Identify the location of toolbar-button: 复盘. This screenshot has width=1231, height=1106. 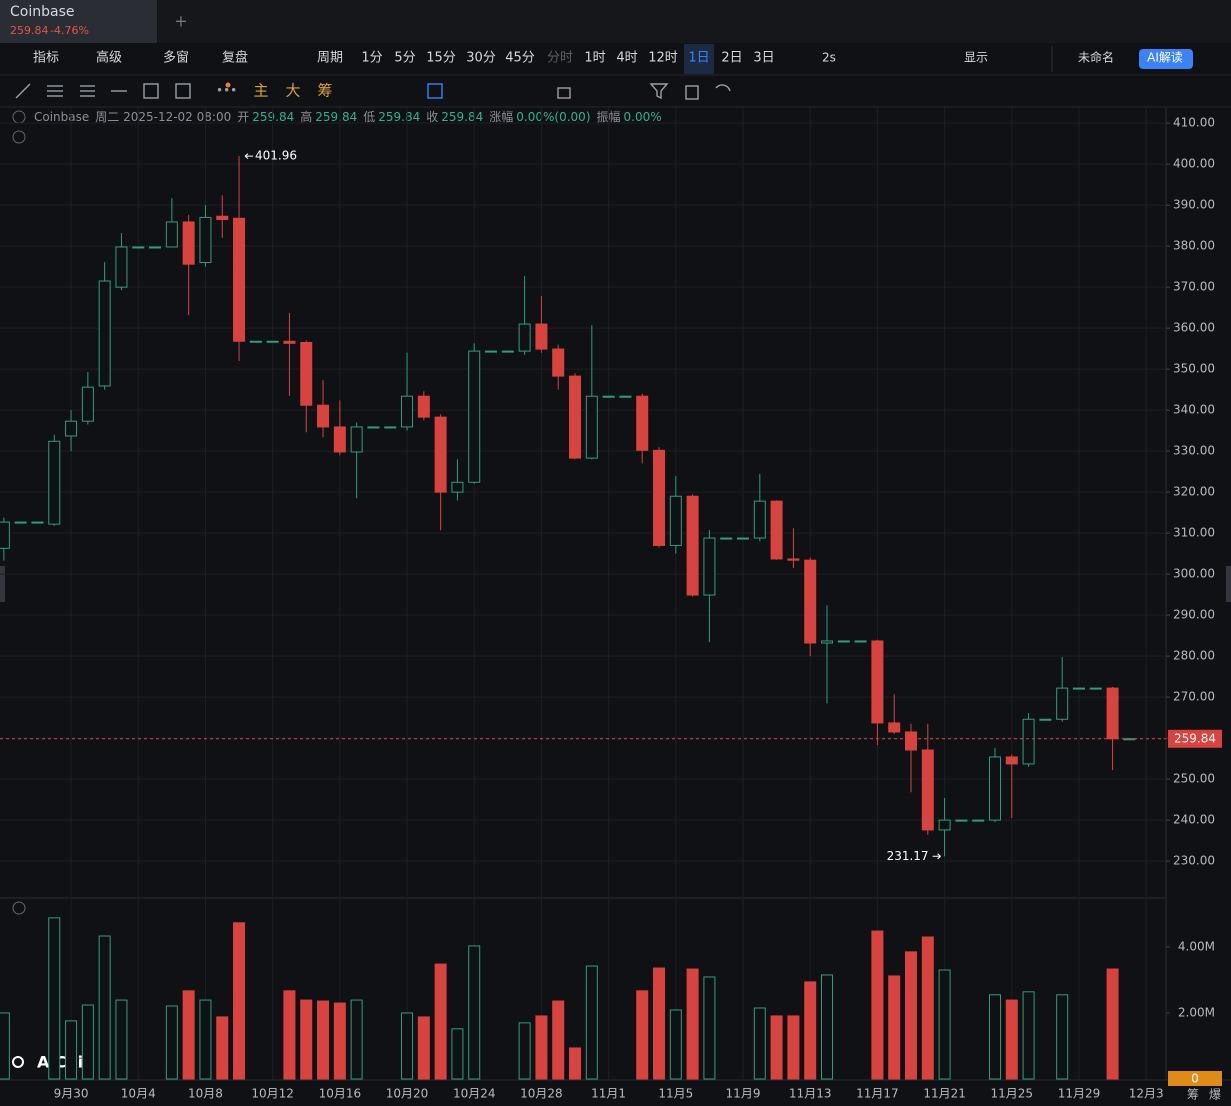
(235, 58).